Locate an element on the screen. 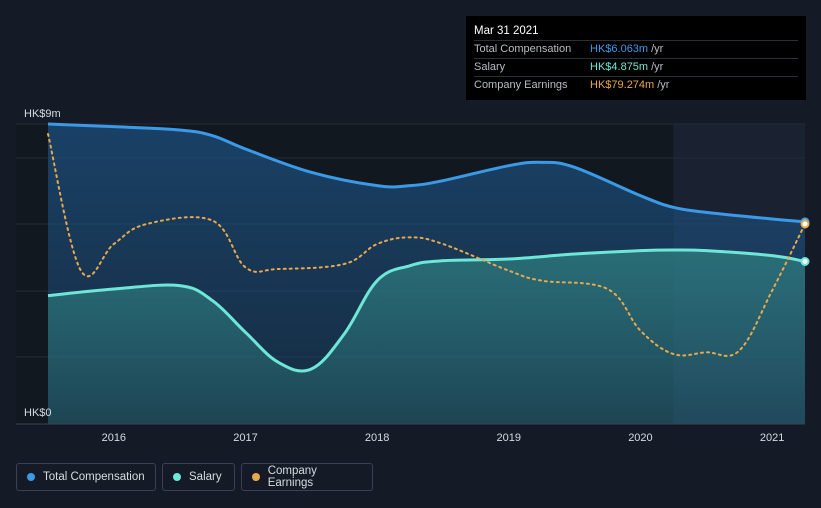 This screenshot has width=821, height=508. y-axis-bottom-label: HK$0 is located at coordinates (38, 413).